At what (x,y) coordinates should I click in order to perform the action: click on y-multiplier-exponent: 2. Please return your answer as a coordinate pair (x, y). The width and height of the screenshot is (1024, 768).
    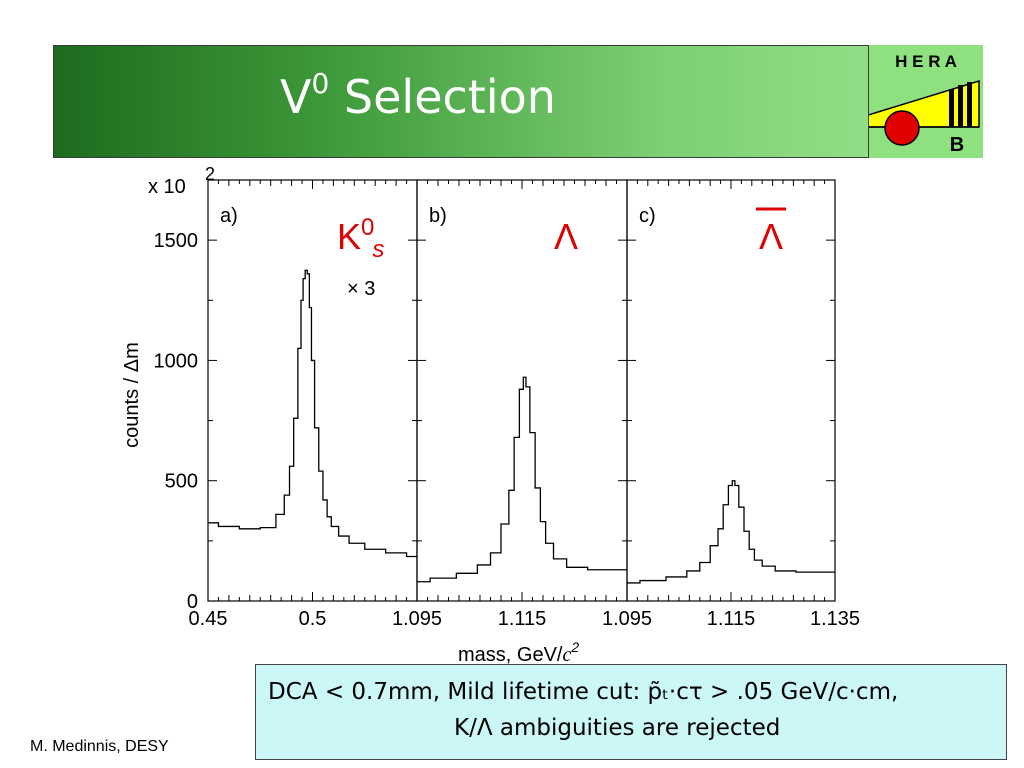
    Looking at the image, I should click on (210, 174).